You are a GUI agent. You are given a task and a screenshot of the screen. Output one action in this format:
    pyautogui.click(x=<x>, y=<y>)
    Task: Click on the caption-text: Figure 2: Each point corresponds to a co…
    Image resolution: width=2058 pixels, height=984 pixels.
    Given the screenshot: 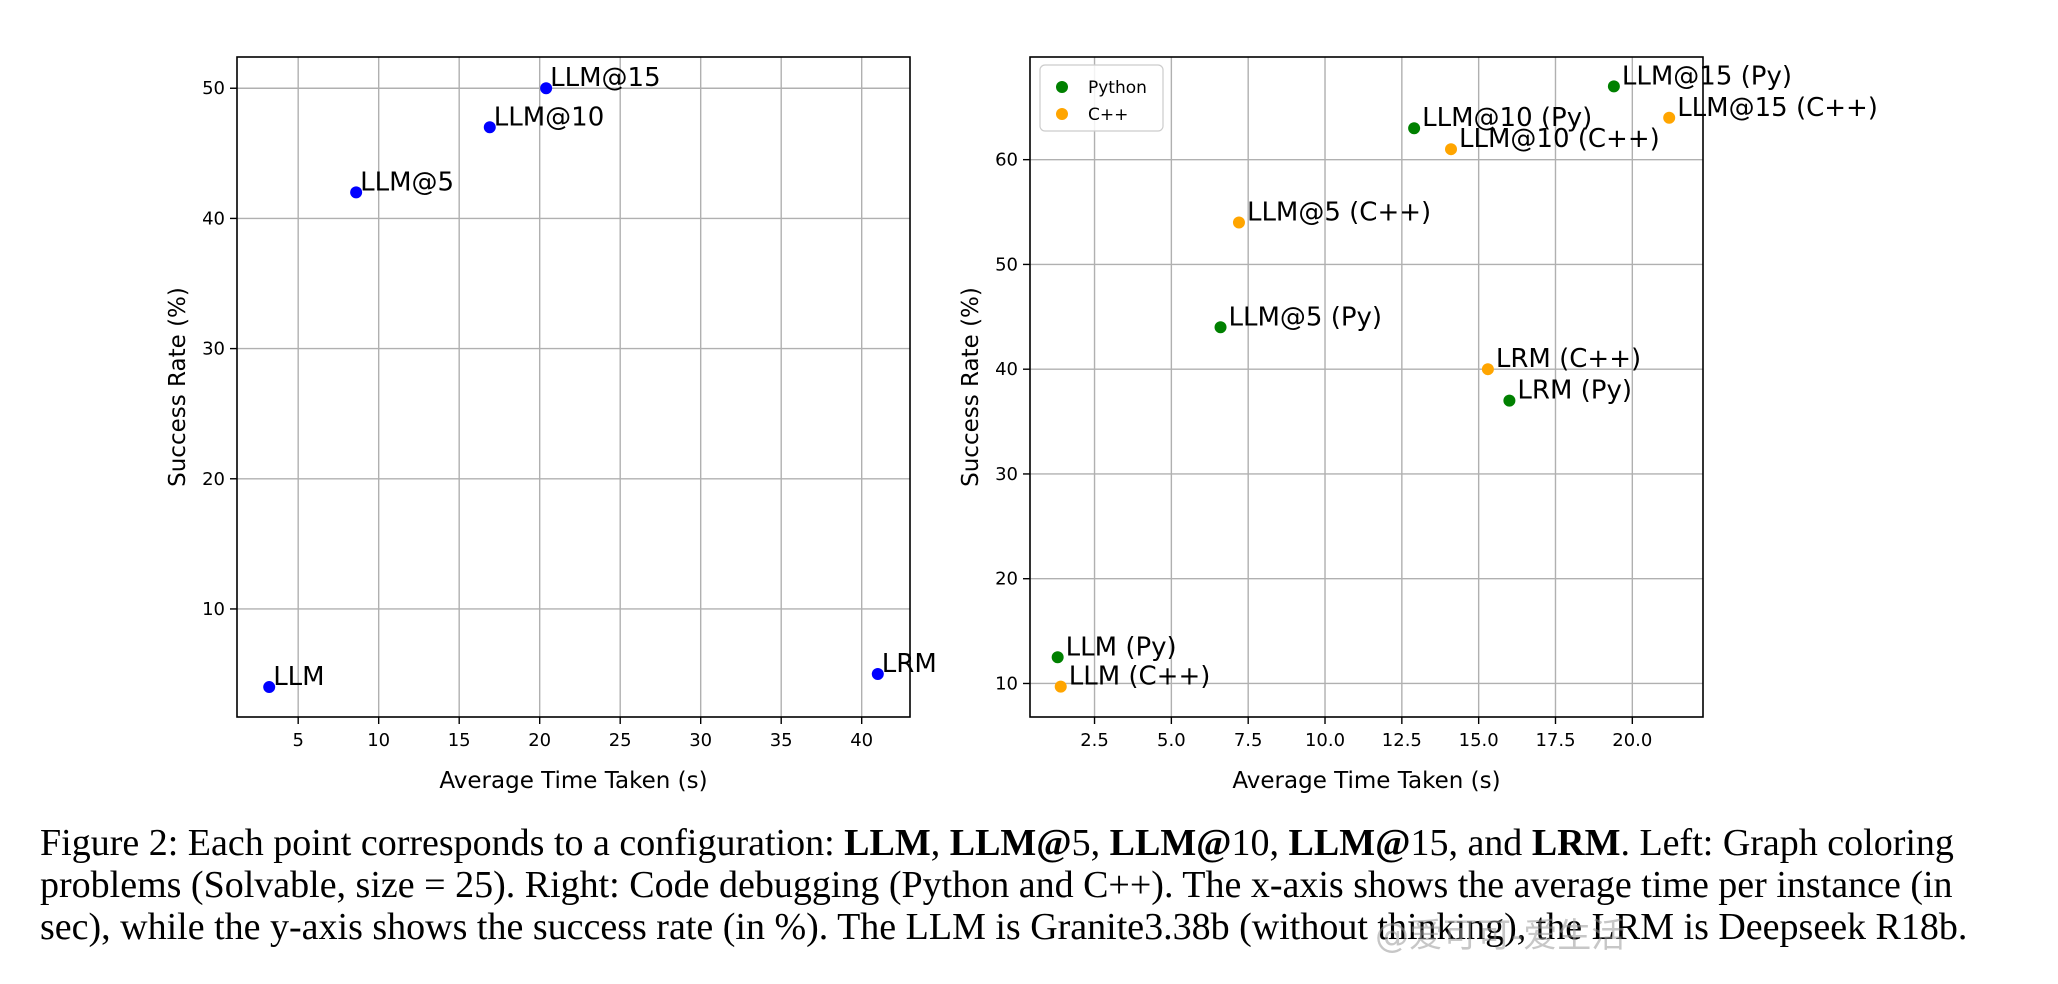 What is the action you would take?
    pyautogui.click(x=442, y=843)
    